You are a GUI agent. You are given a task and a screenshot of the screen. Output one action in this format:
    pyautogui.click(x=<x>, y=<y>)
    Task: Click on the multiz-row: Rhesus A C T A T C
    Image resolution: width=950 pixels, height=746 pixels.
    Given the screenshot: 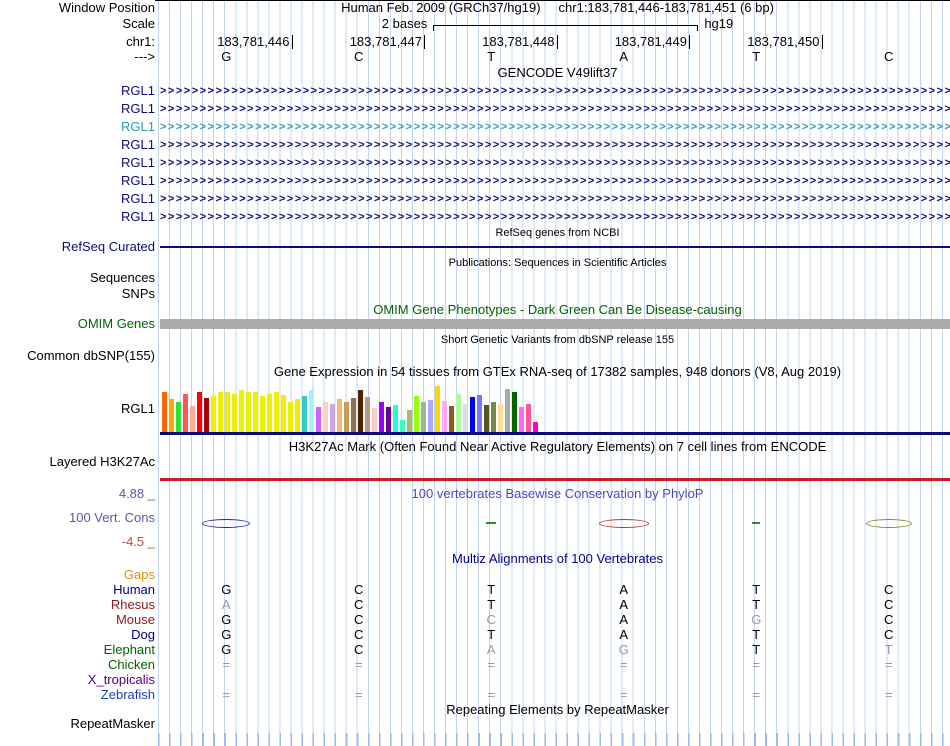 What is the action you would take?
    pyautogui.click(x=475, y=604)
    